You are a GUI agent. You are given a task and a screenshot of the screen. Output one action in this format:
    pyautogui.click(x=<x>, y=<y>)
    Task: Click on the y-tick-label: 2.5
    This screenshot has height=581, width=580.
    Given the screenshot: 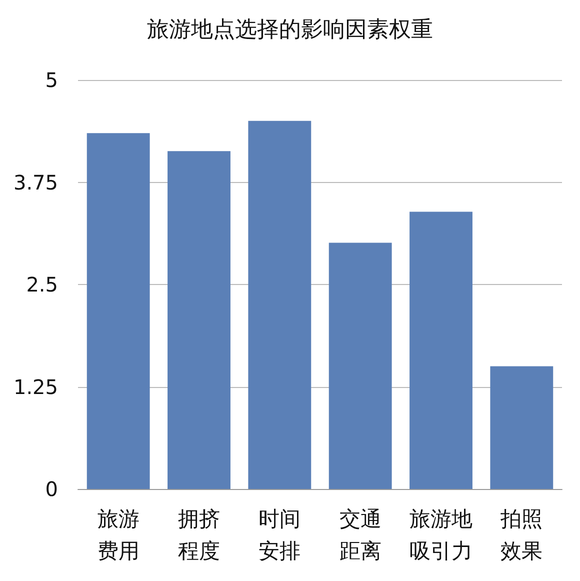 What is the action you would take?
    pyautogui.click(x=42, y=284)
    